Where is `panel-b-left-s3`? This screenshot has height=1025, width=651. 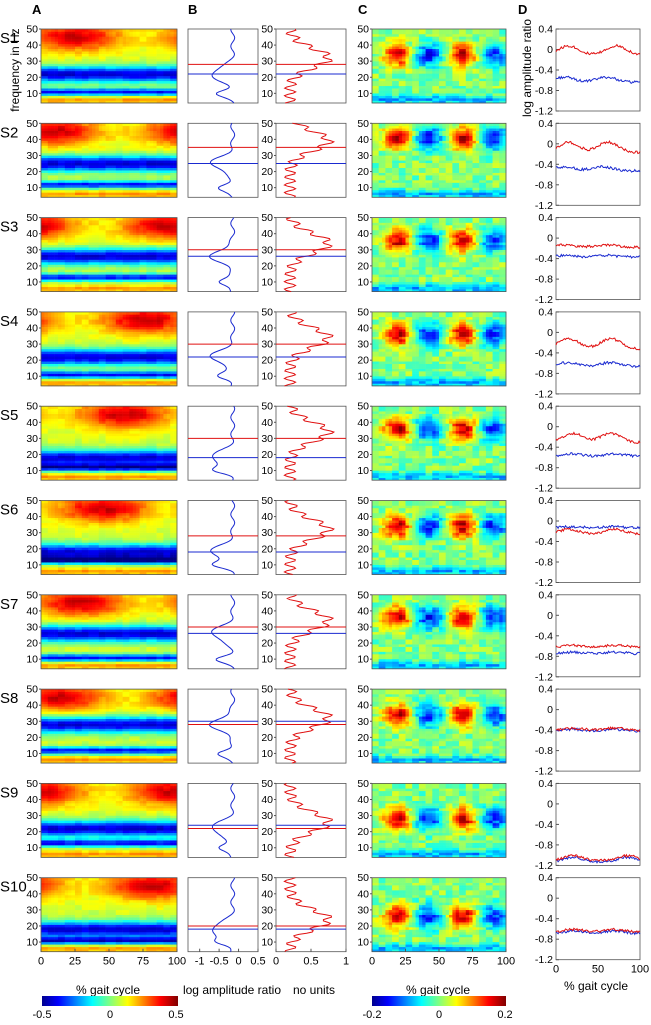 panel-b-left-s3 is located at coordinates (223, 255).